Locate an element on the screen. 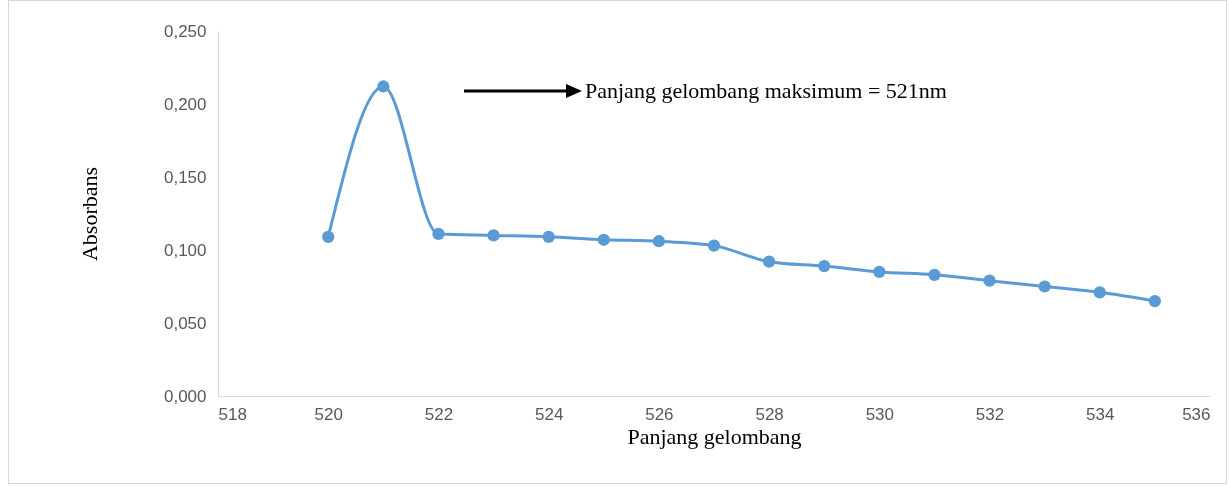 This screenshot has width=1229, height=486. x-axis-title: Panjang gelombang is located at coordinates (714, 436).